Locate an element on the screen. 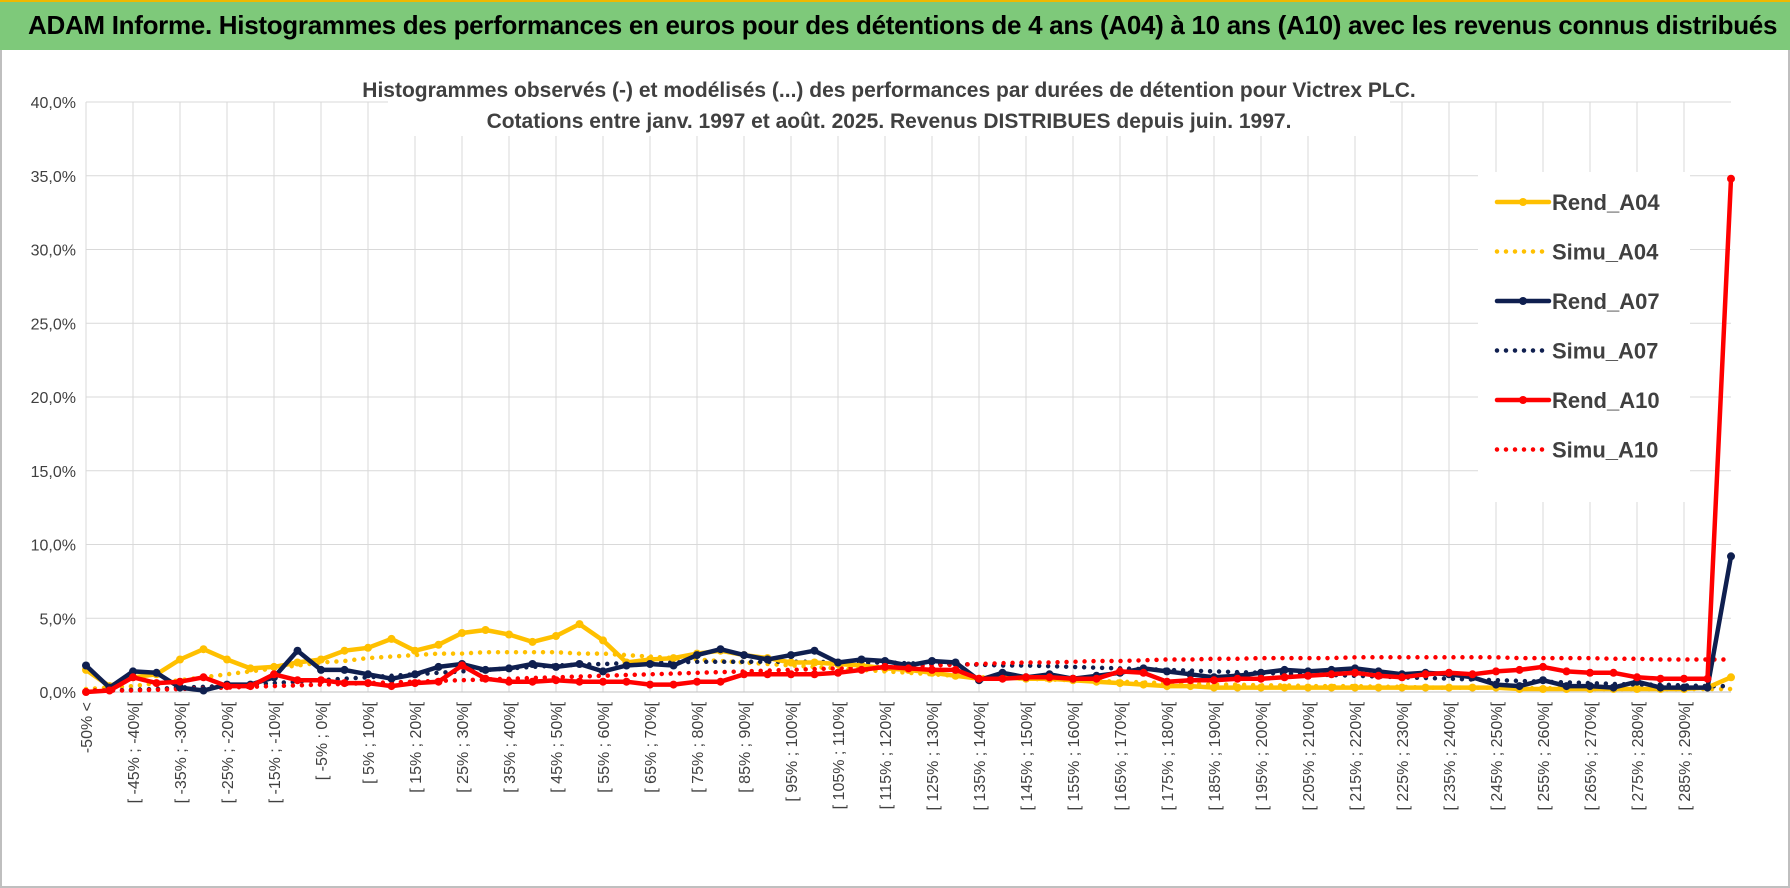 The image size is (1790, 888). legend-label-simu-a07: Simu_A07 is located at coordinates (1605, 351).